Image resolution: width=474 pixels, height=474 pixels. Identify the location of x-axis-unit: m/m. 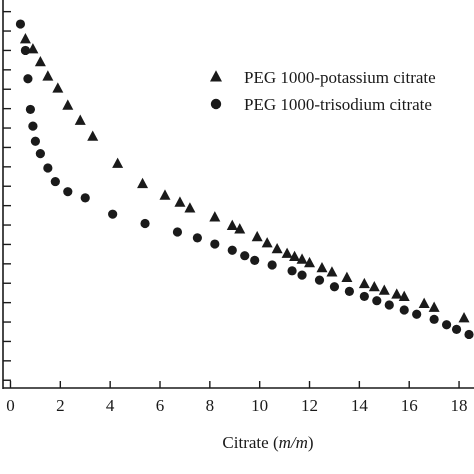
(293, 442).